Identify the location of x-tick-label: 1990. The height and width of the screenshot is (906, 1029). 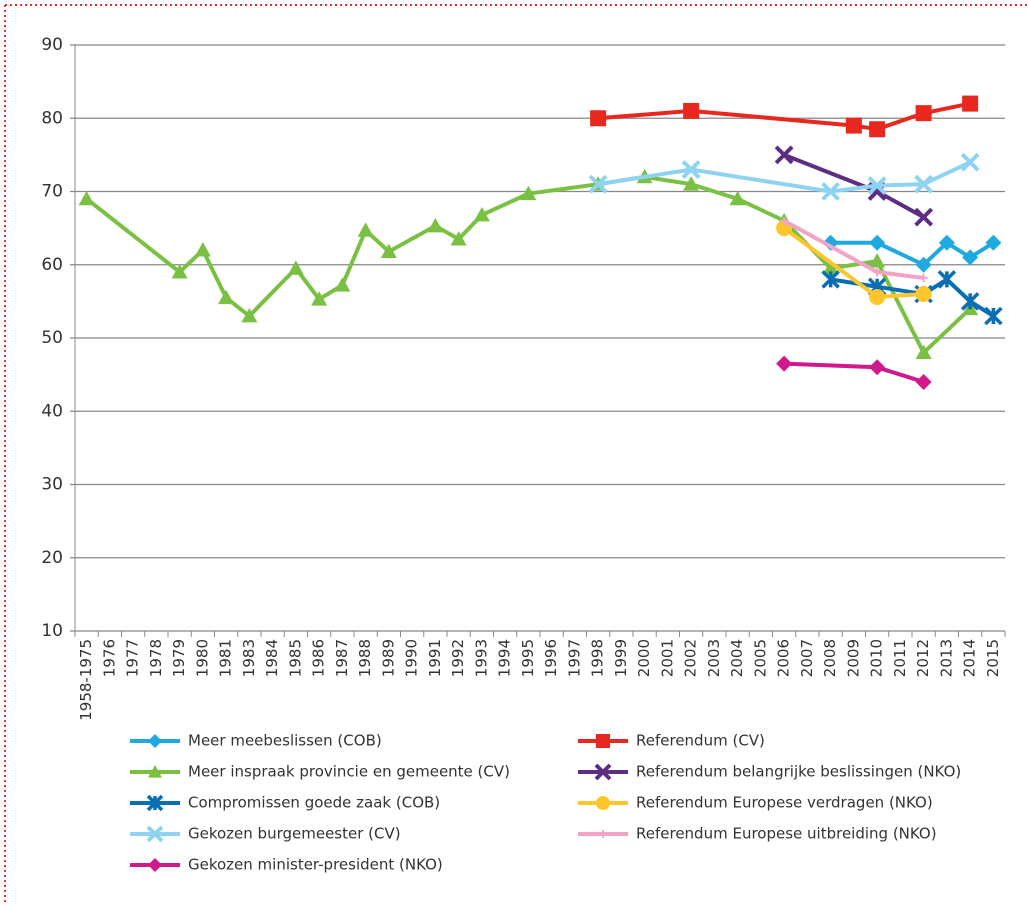
(412, 658).